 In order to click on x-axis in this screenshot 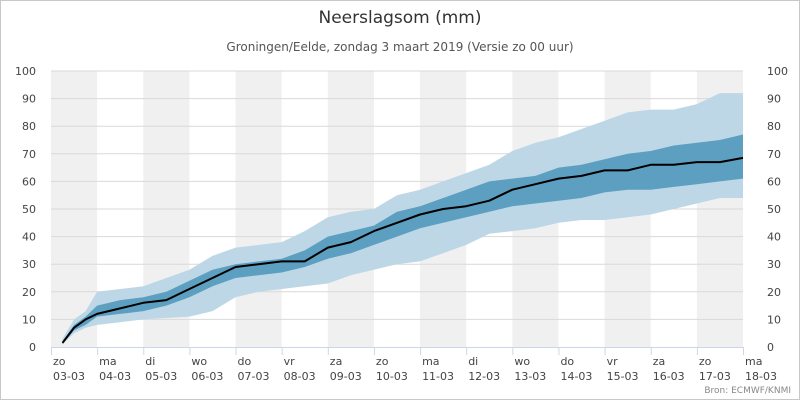, I will do `click(397, 351)`.